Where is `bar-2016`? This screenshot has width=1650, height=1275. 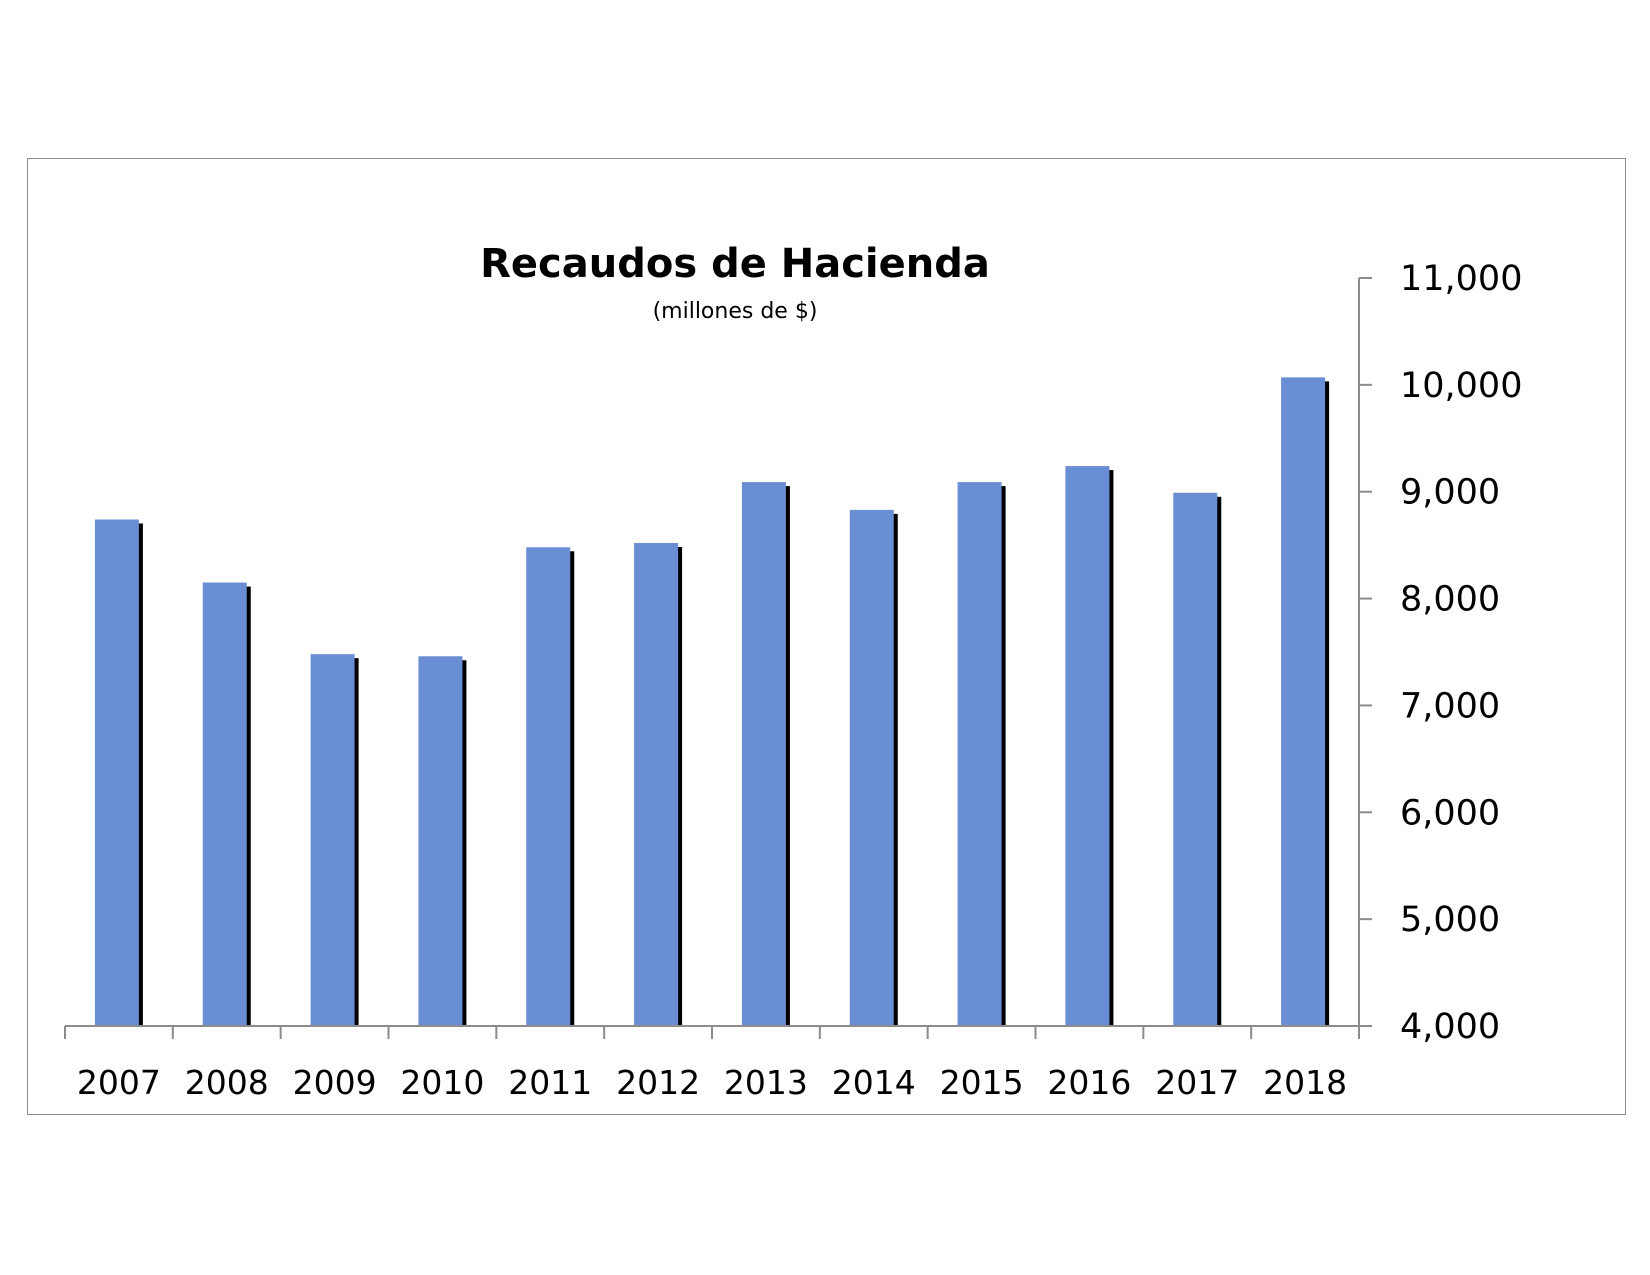 bar-2016 is located at coordinates (1087, 746).